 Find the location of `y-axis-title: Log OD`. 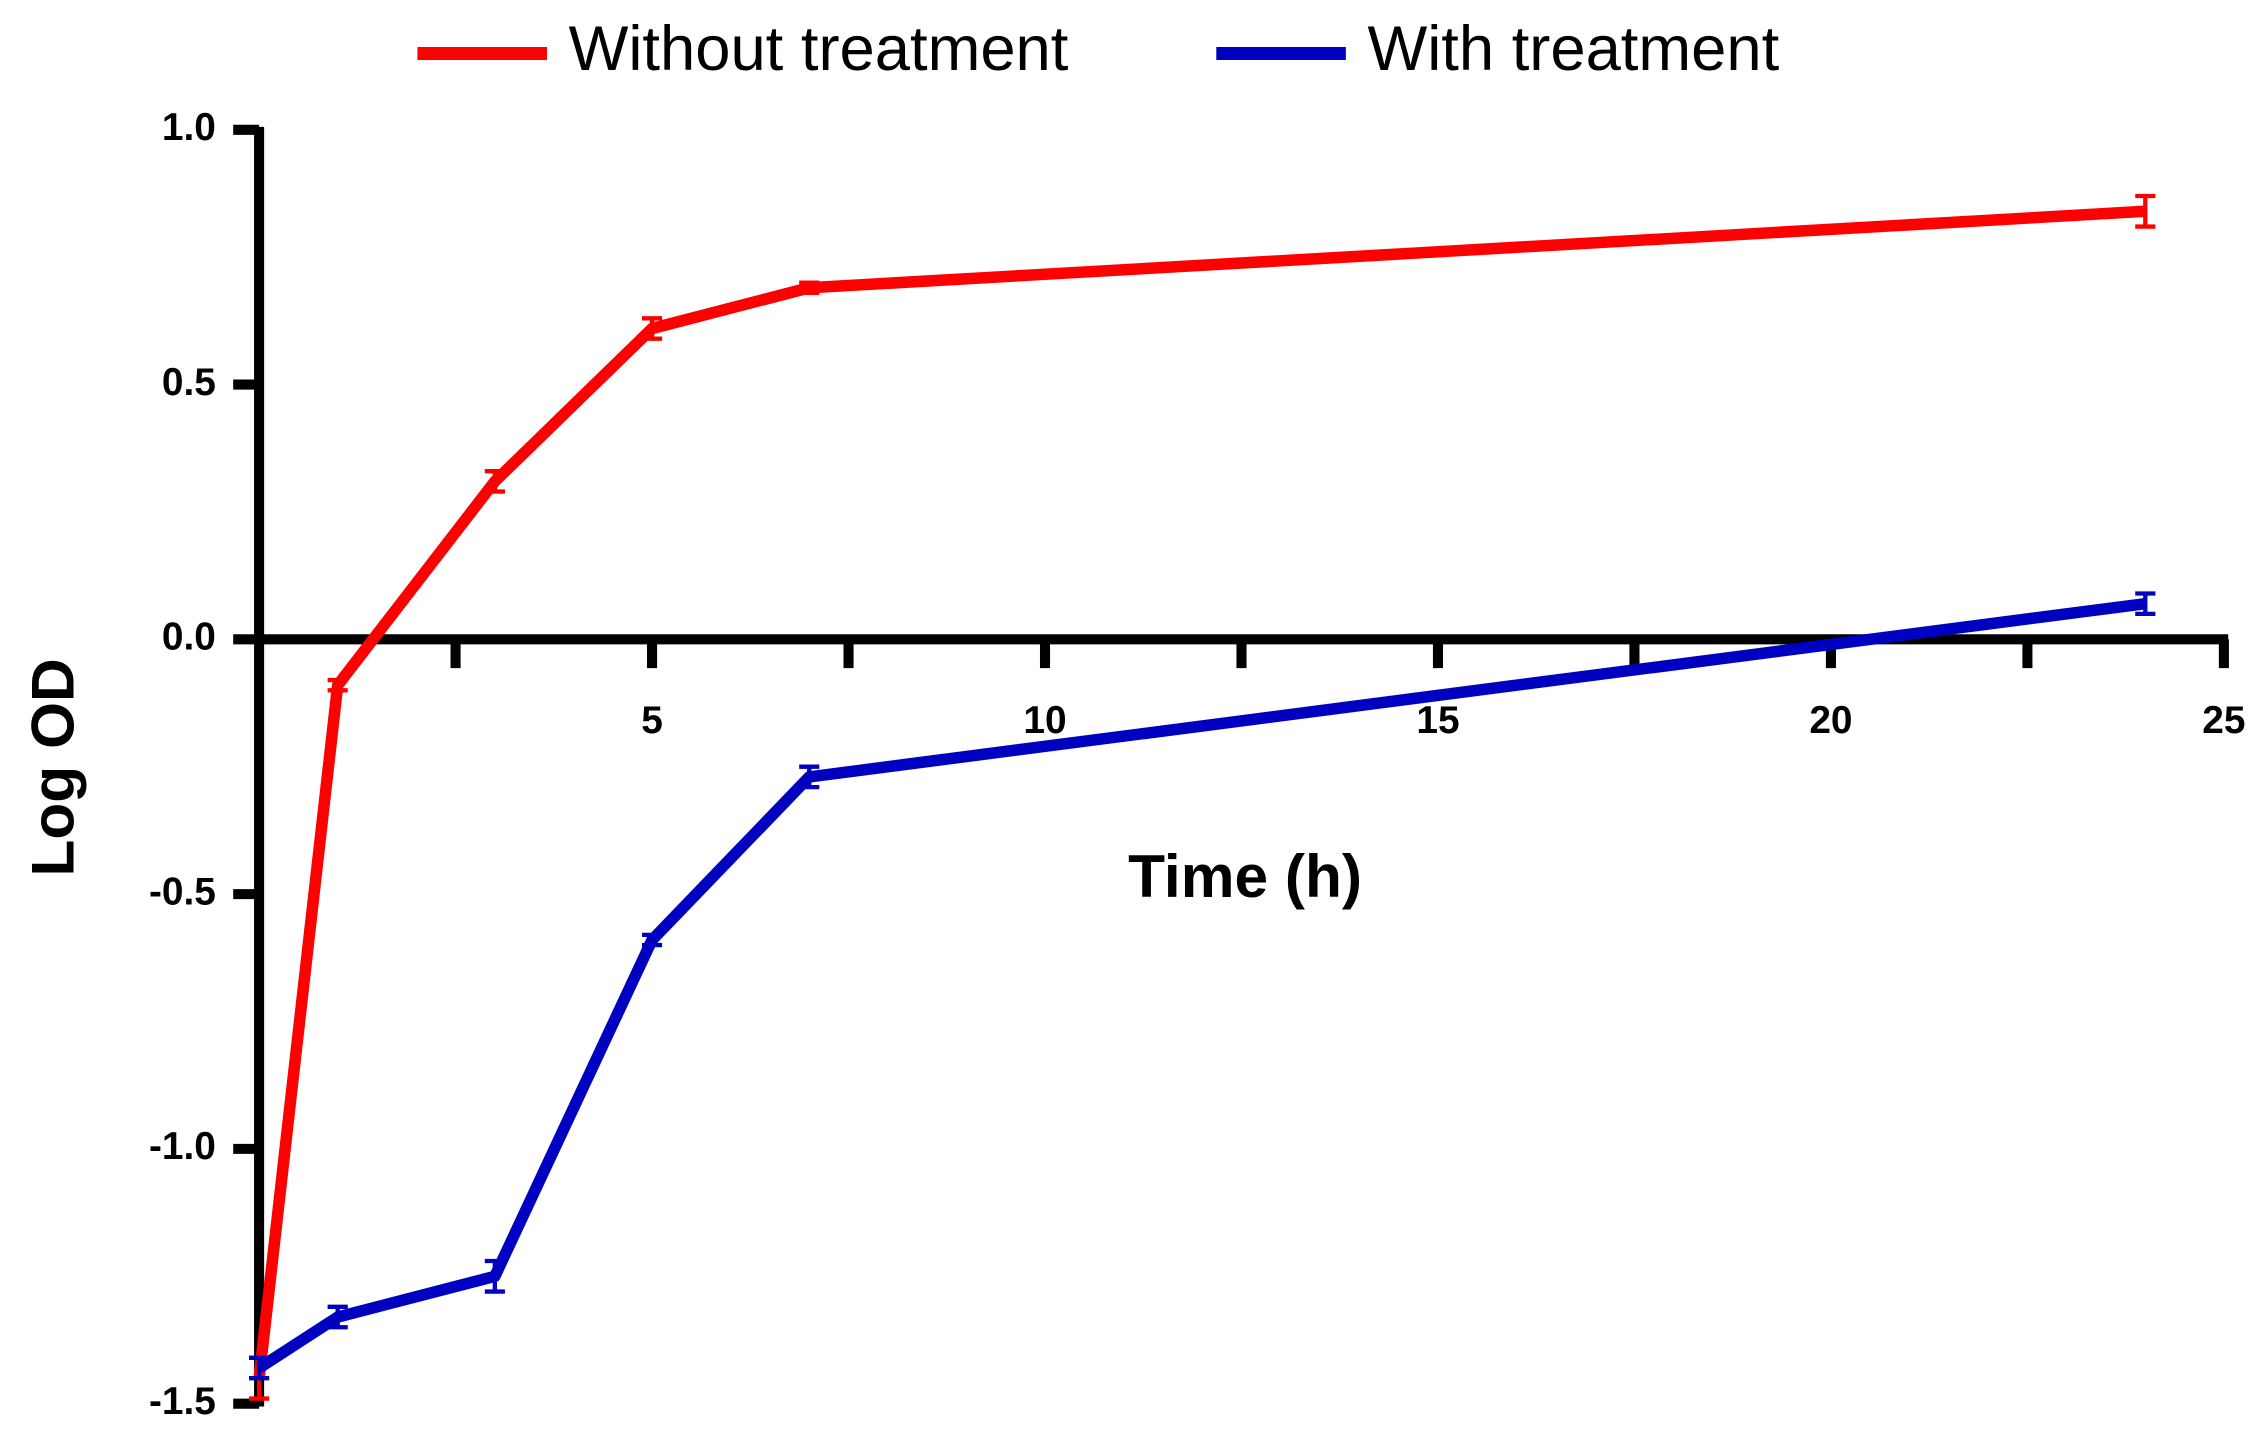

y-axis-title: Log OD is located at coordinates (53, 767).